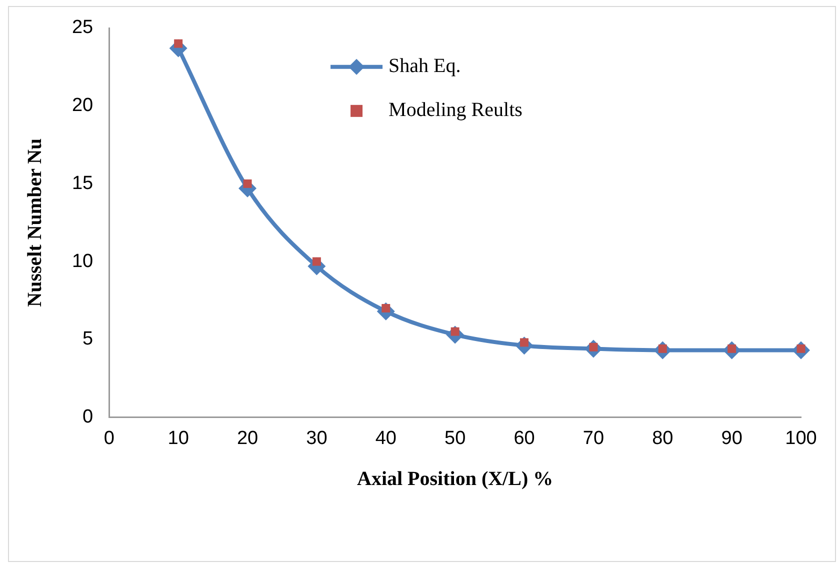 This screenshot has height=566, width=839. I want to click on x-tick-label: 40, so click(385, 438).